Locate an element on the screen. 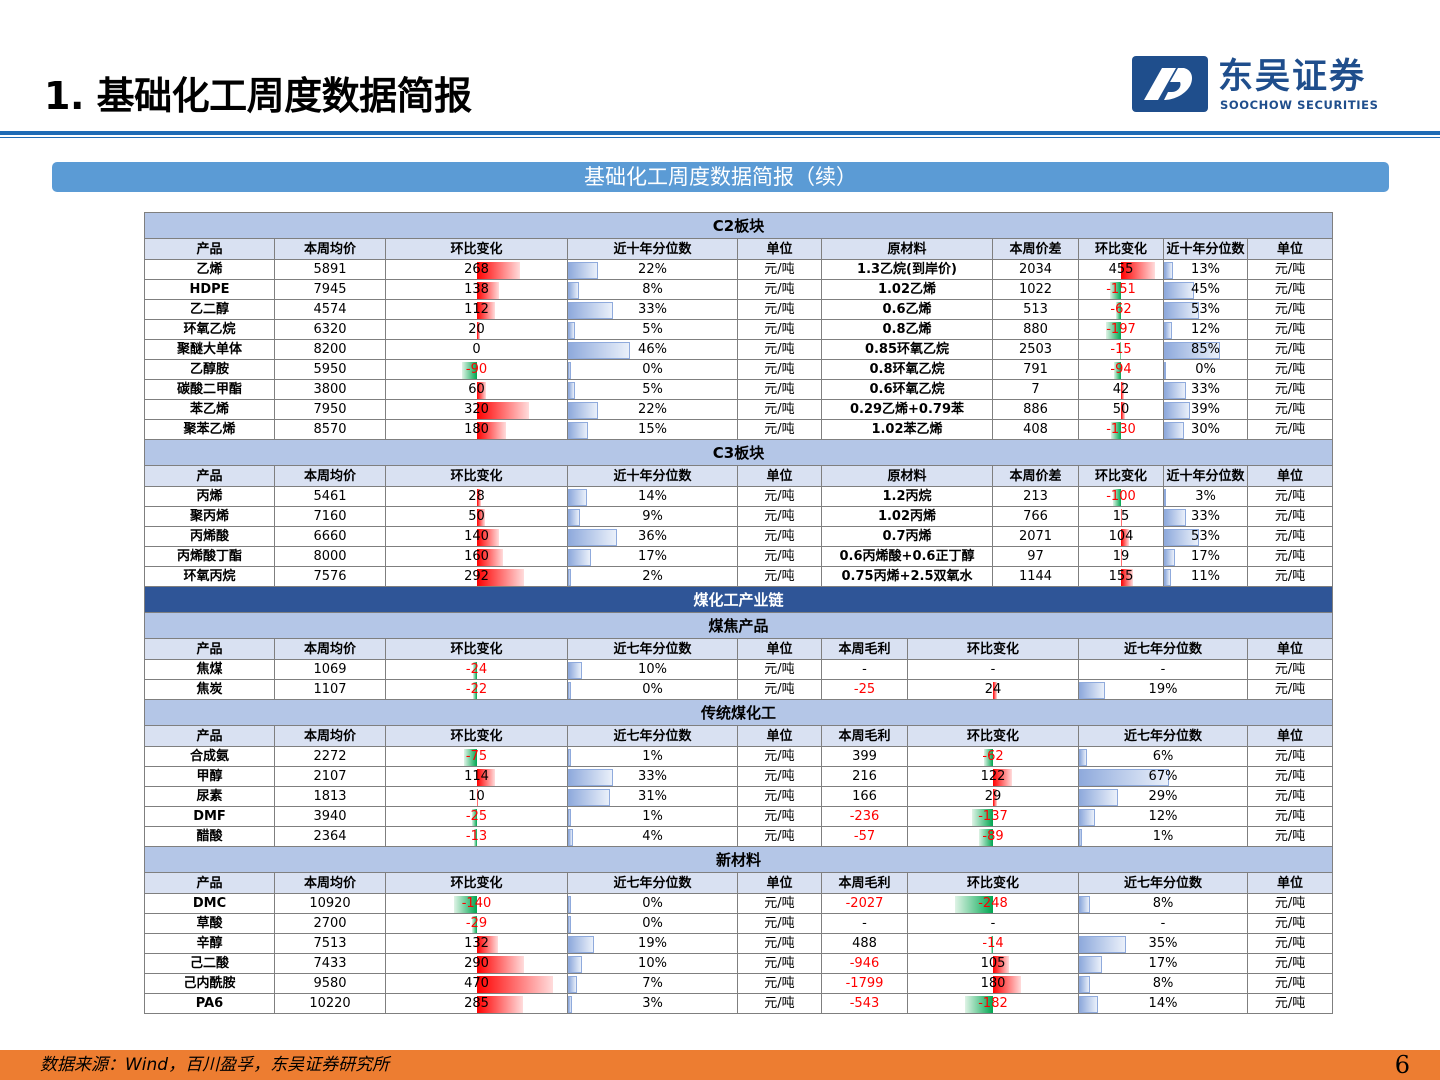 The image size is (1440, 1080). change-value: -90 is located at coordinates (476, 369).